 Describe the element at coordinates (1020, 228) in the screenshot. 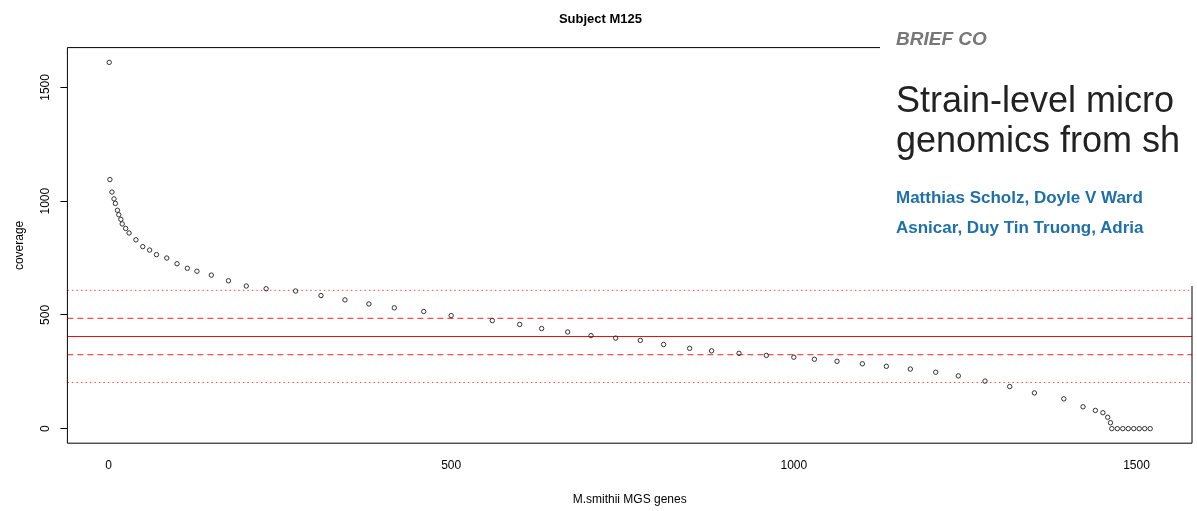

I see `annotation: Asnicar, Duy Tin Truong, Adria` at that location.